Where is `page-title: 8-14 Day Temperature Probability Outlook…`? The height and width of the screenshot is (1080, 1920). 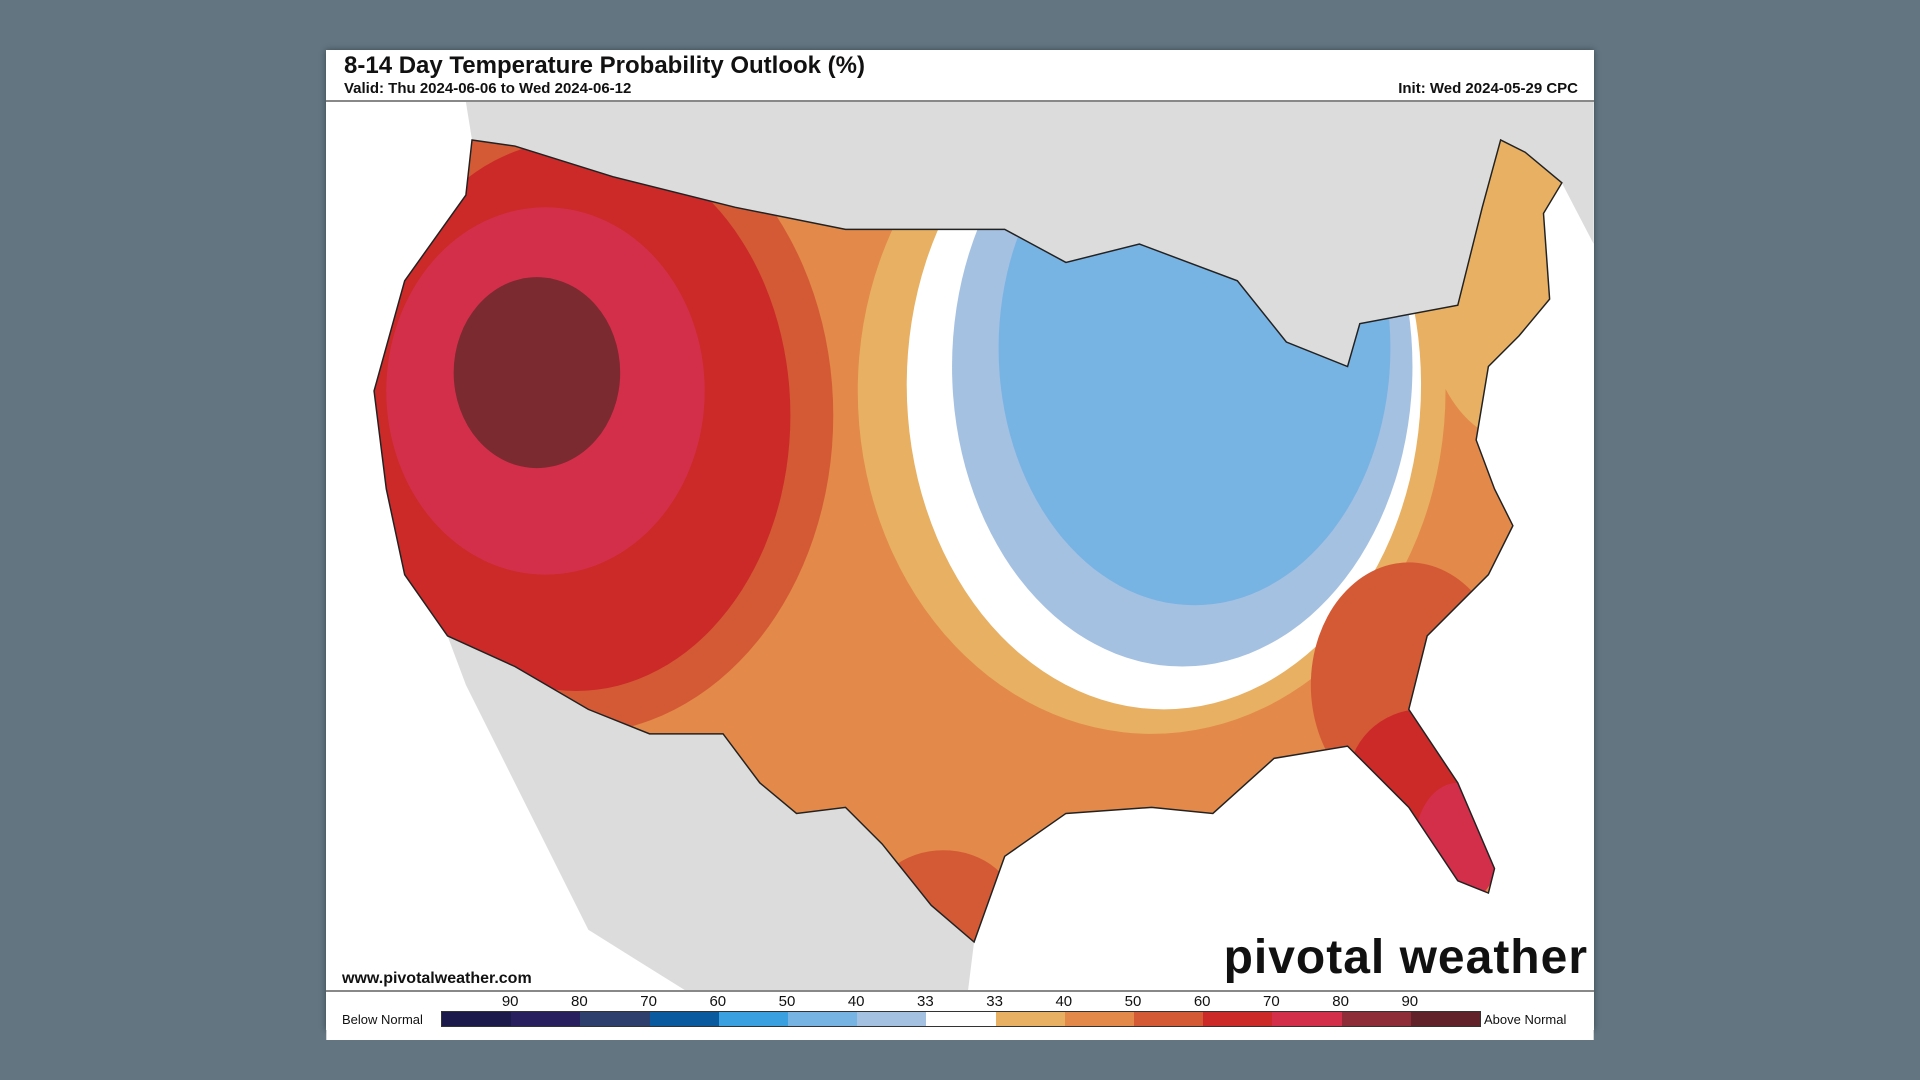 page-title: 8-14 Day Temperature Probability Outlook… is located at coordinates (605, 65).